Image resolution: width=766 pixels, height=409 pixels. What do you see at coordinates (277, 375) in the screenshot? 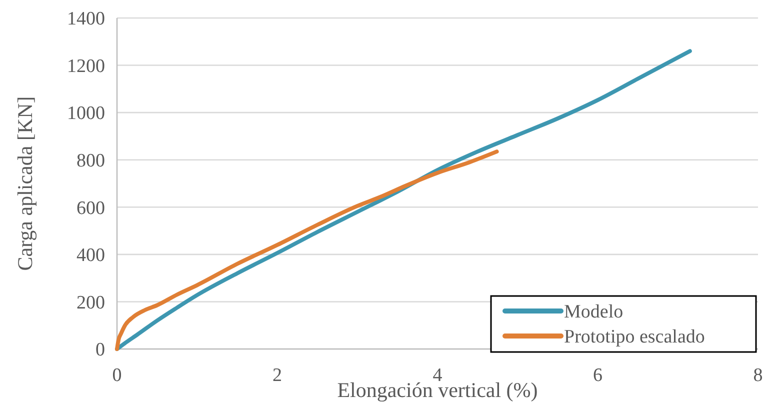
I see `x-tick-label: 2` at bounding box center [277, 375].